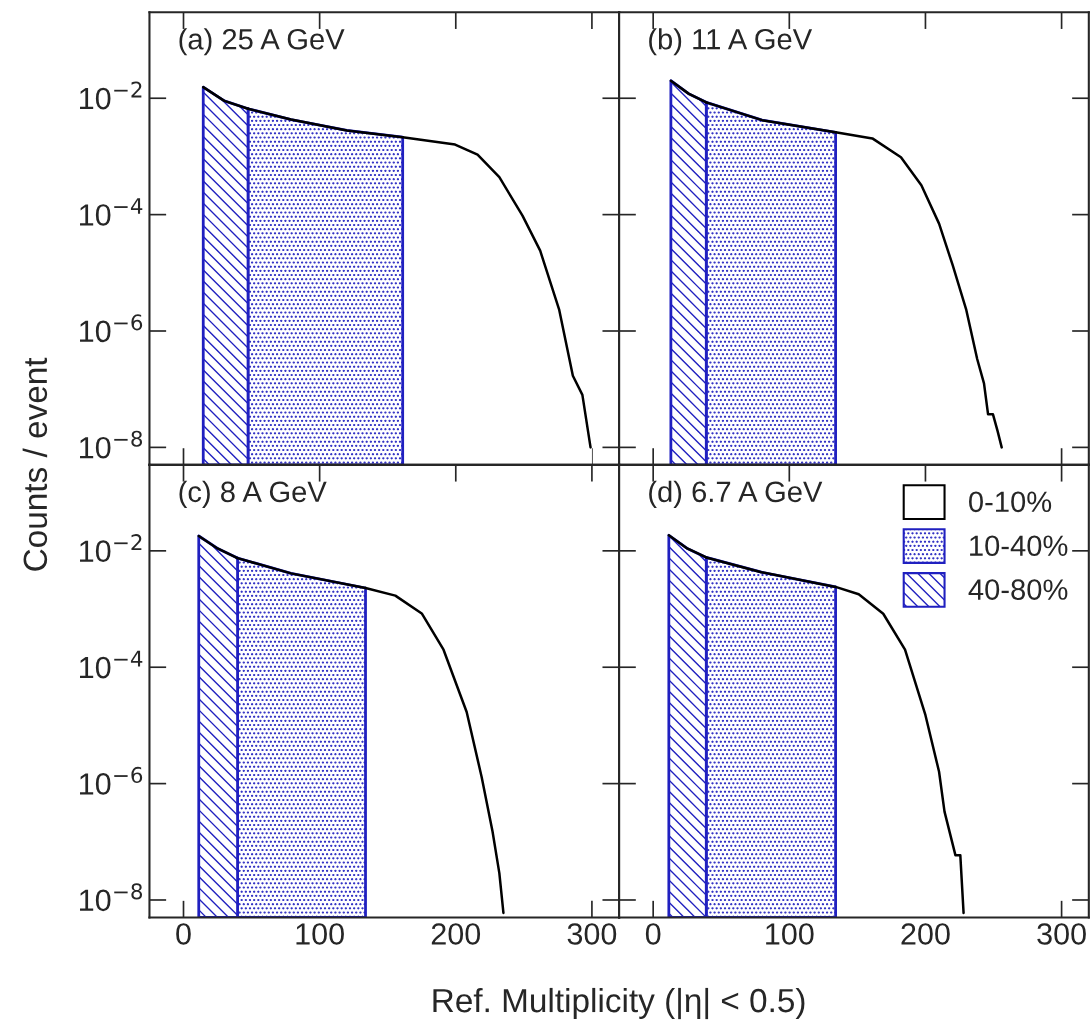  What do you see at coordinates (619, 1003) in the screenshot?
I see `x-axis-title: Ref. Multiplicity (|η| < 0.5)` at bounding box center [619, 1003].